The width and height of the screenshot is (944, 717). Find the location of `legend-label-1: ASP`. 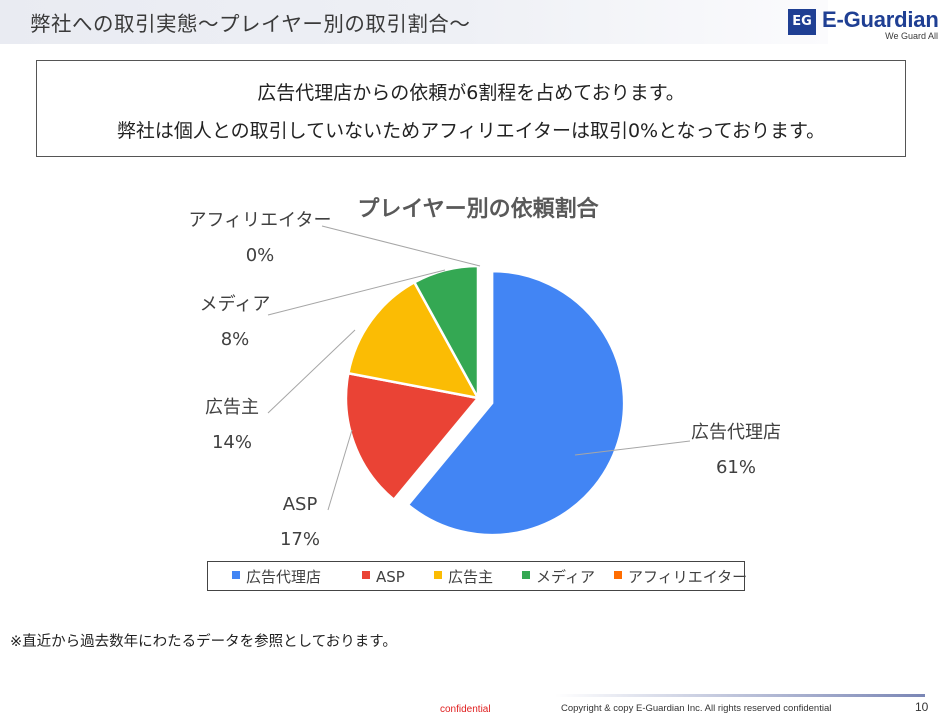

legend-label-1: ASP is located at coordinates (390, 577).